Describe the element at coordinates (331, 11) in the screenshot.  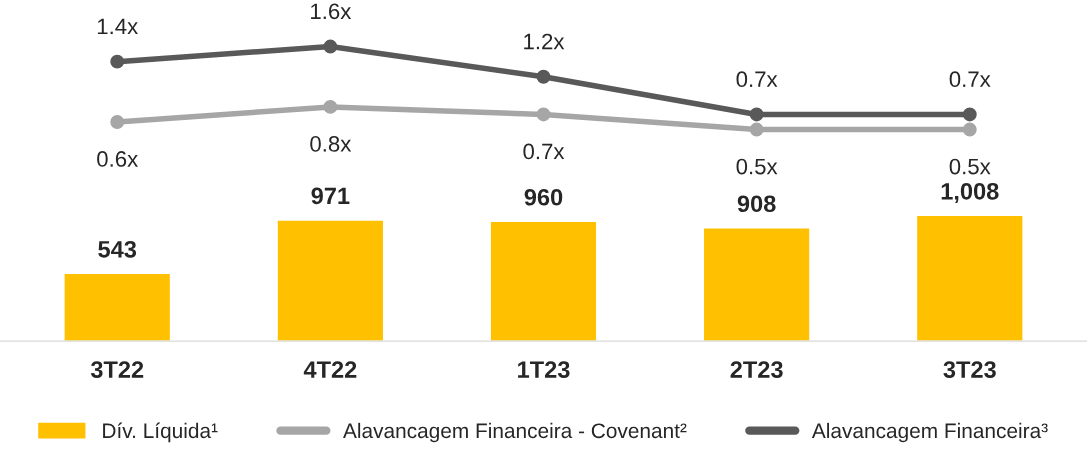
I see `data-label: 1.6x` at that location.